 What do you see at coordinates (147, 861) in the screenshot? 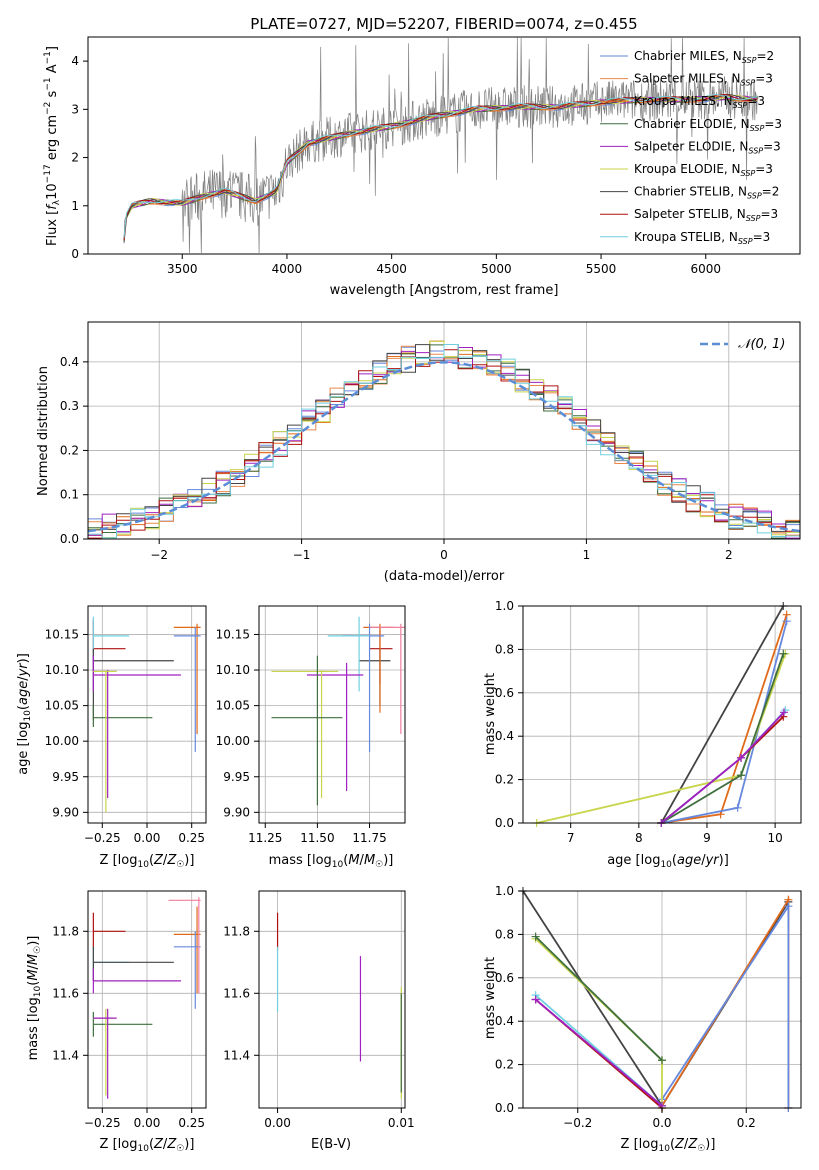
I see `age-z-xlabel: Z [log10(Z/Z☉)]` at bounding box center [147, 861].